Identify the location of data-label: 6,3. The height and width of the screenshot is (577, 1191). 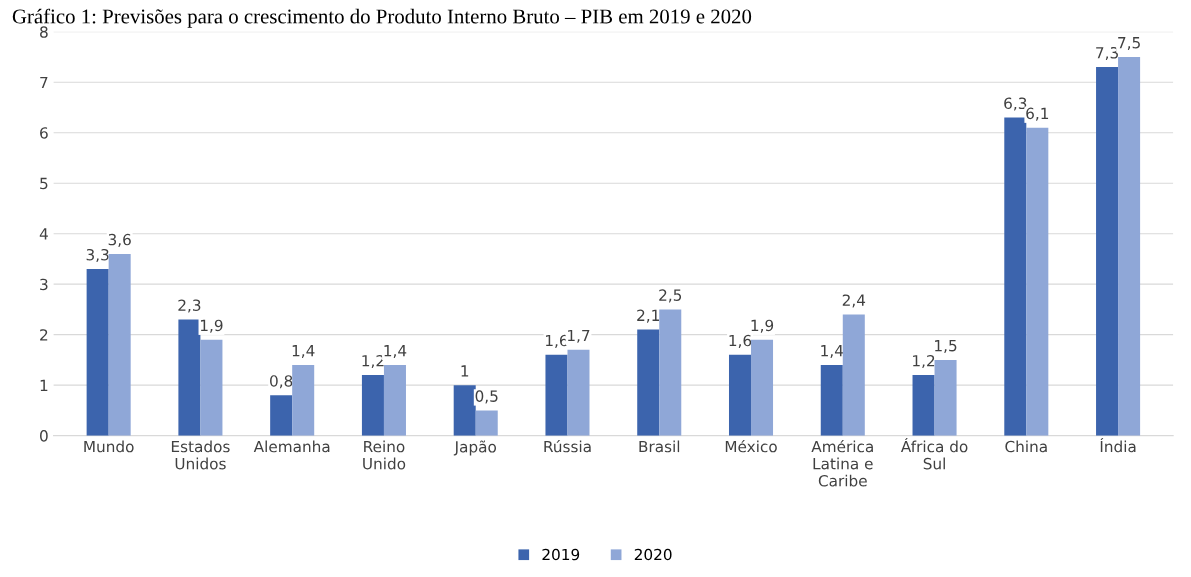
(1015, 104).